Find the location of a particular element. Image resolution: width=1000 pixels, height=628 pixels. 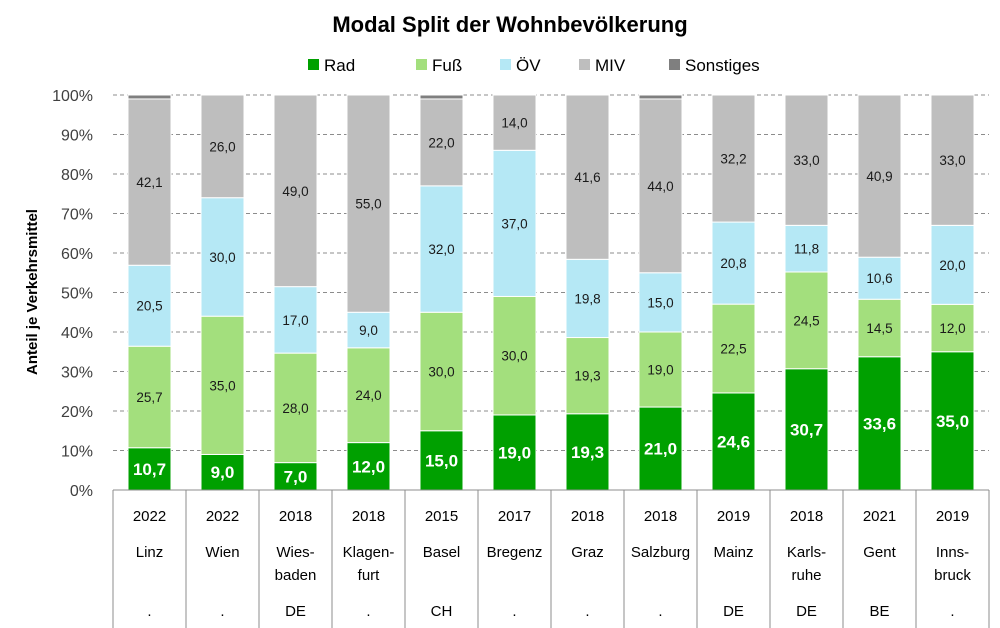

category-label: 2019 Inns-bruck. is located at coordinates (952, 564).